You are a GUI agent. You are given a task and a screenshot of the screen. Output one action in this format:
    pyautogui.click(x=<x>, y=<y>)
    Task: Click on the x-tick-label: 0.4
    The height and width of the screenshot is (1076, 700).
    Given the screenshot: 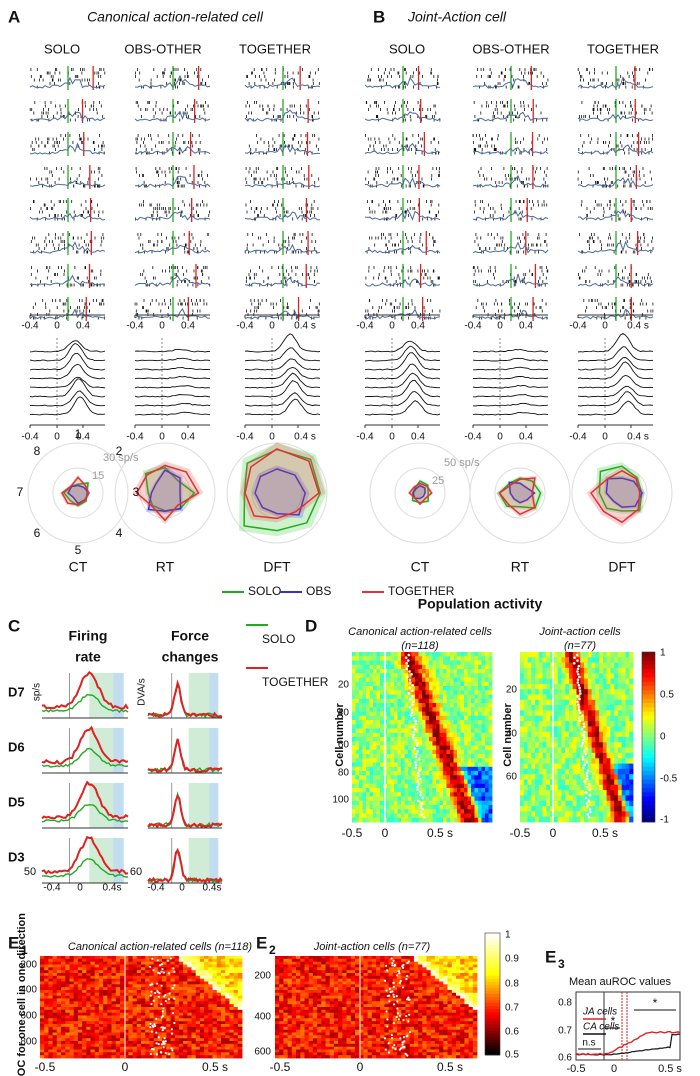 What is the action you would take?
    pyautogui.click(x=83, y=326)
    